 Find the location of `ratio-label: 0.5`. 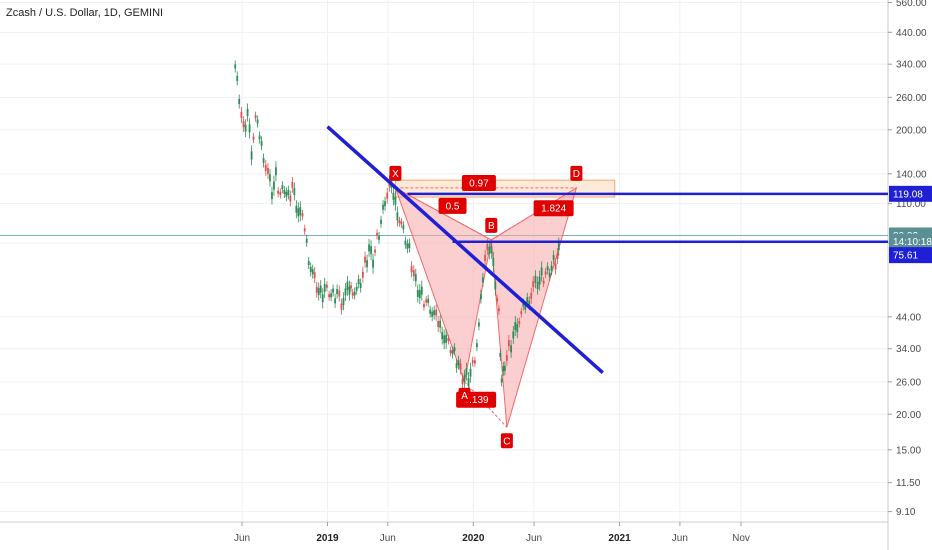

ratio-label: 0.5 is located at coordinates (453, 206).